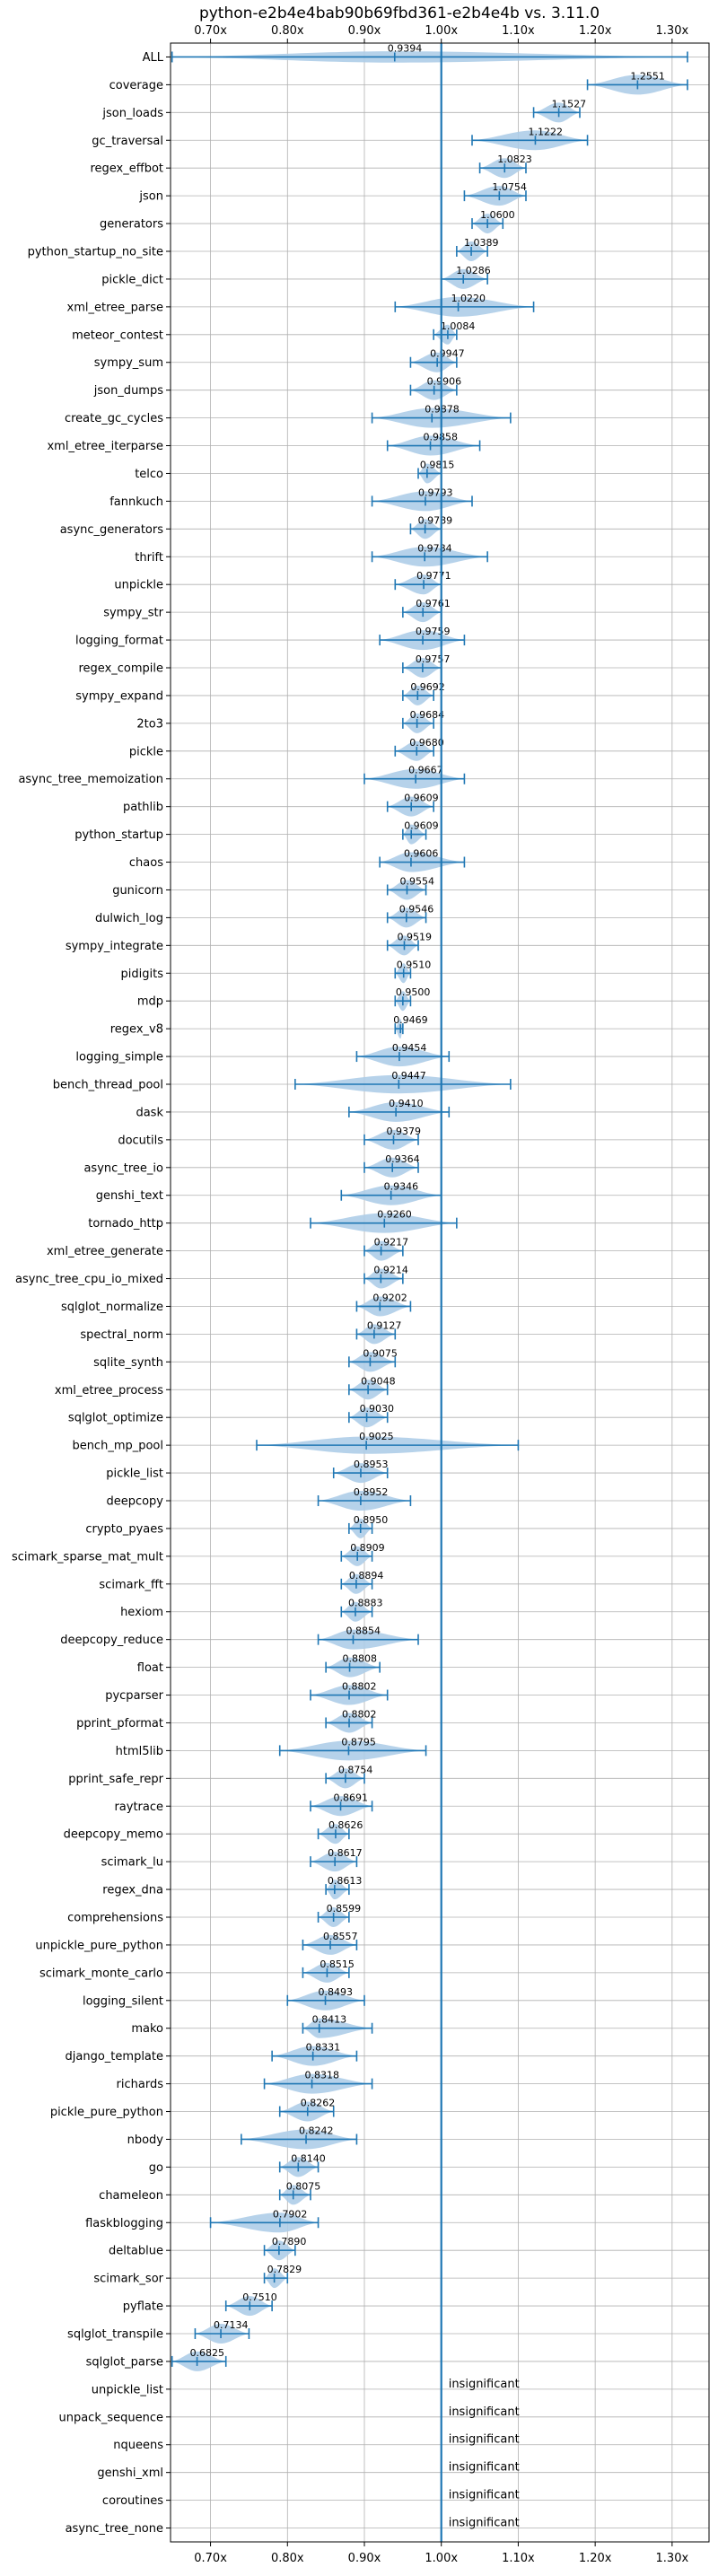 The height and width of the screenshot is (2576, 718). I want to click on value-label: 0.8493, so click(336, 1992).